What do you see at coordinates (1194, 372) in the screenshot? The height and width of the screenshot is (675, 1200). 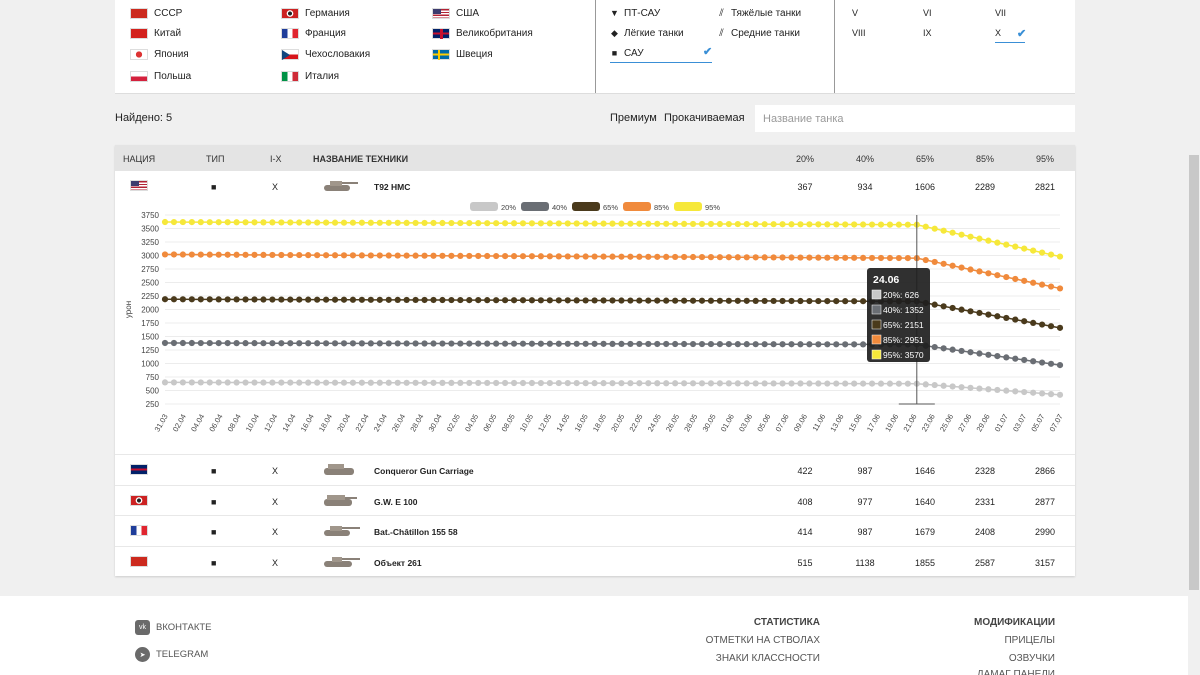 I see `scrollbar-thumb` at bounding box center [1194, 372].